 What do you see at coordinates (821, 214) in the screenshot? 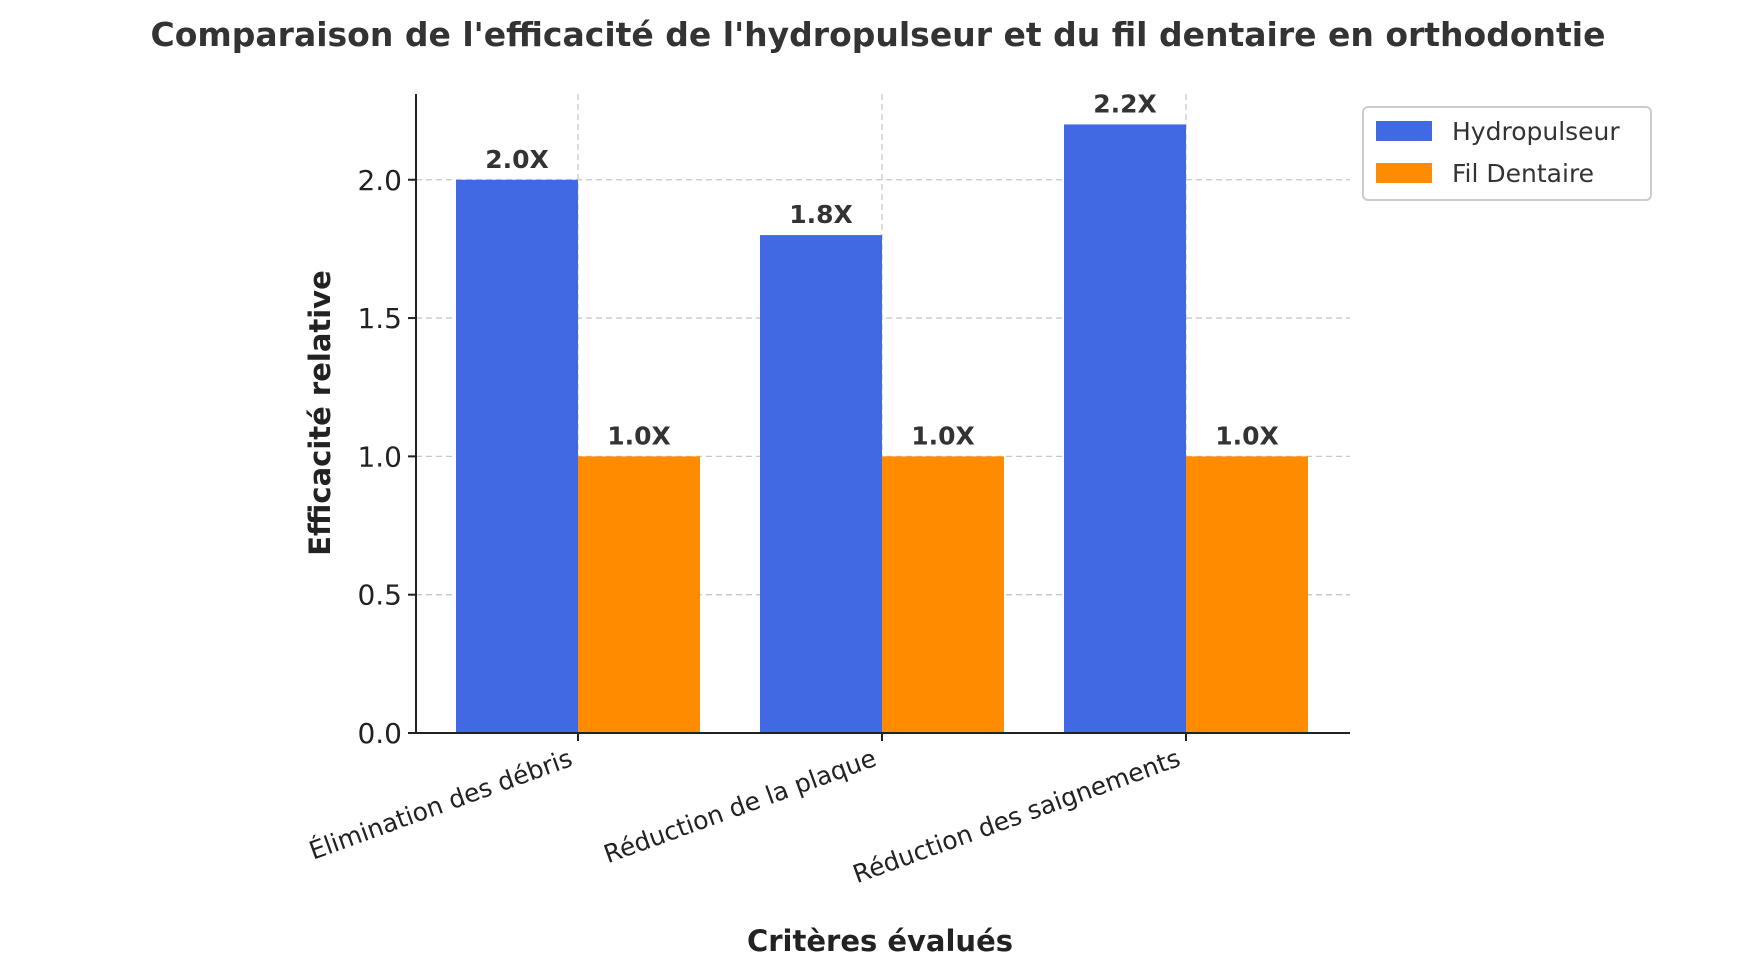
I see `bar-value-label: 1.8X` at bounding box center [821, 214].